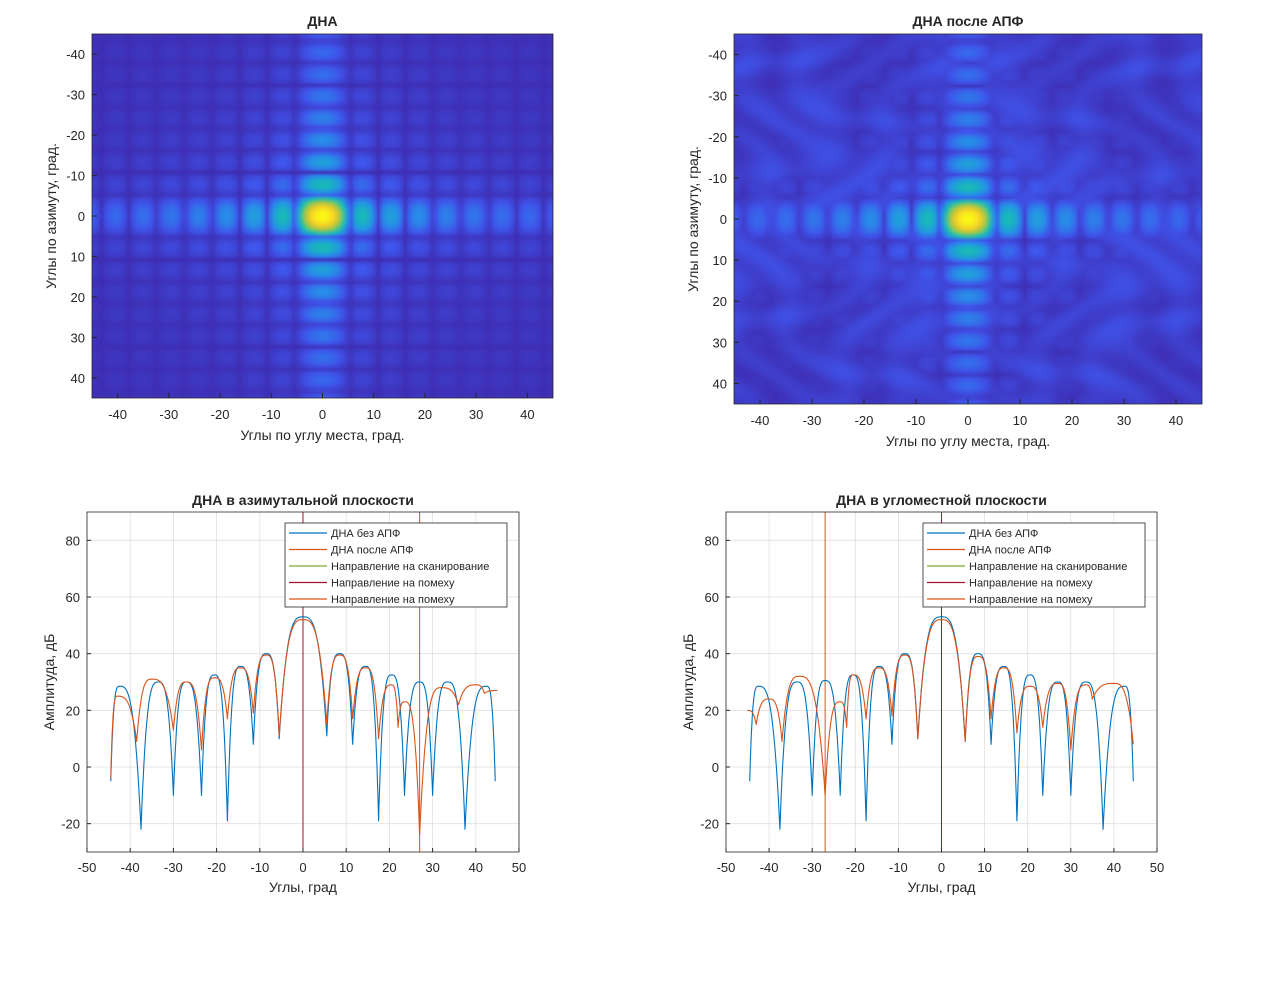 Image resolution: width=1280 pixels, height=989 pixels. What do you see at coordinates (968, 219) in the screenshot?
I see `heatmap-image` at bounding box center [968, 219].